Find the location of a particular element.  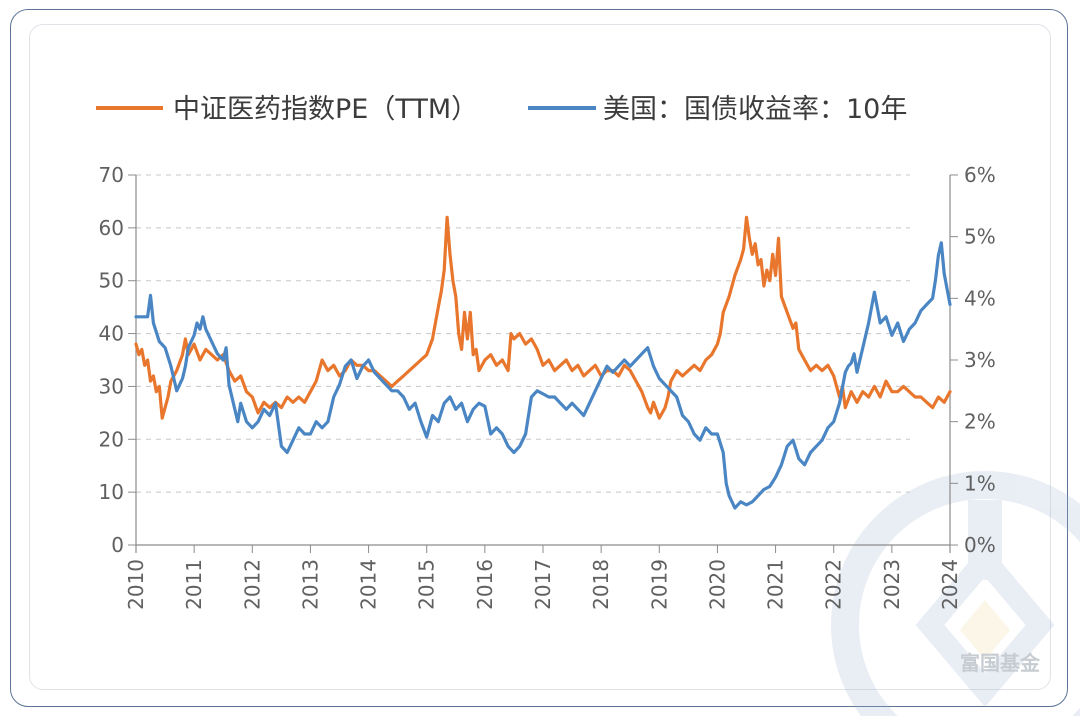

x-tick-label: 2017 is located at coordinates (543, 584).